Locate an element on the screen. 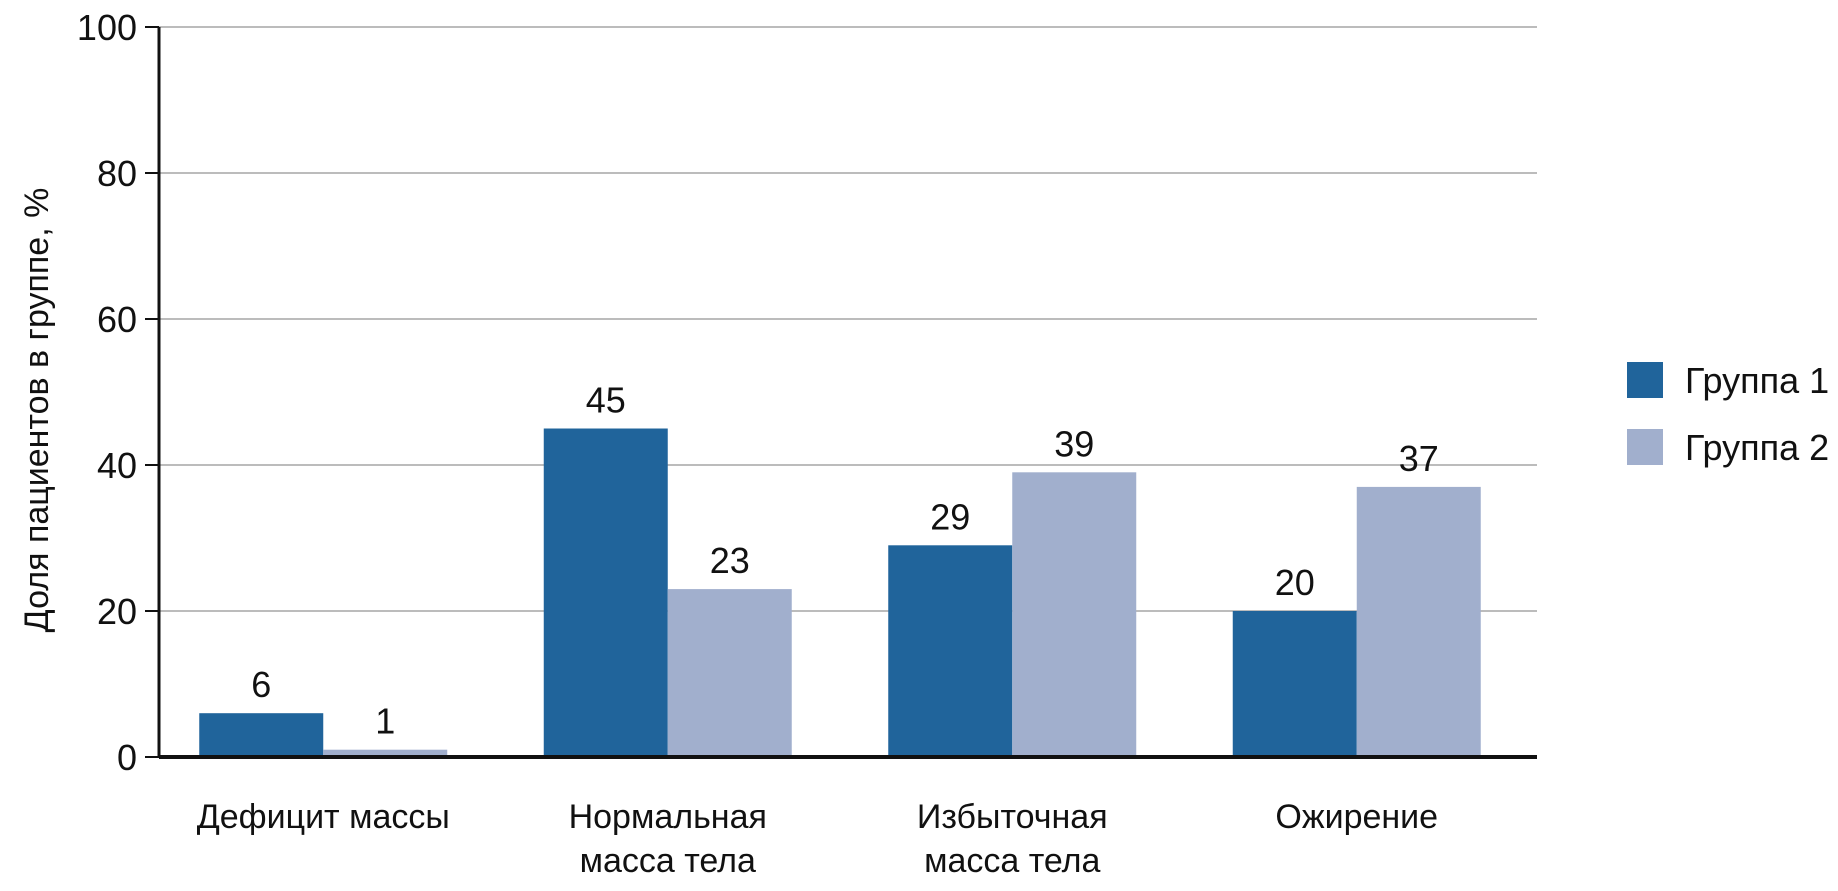  y-axis-label: Доля пациентов в группе, % is located at coordinates (37, 410).